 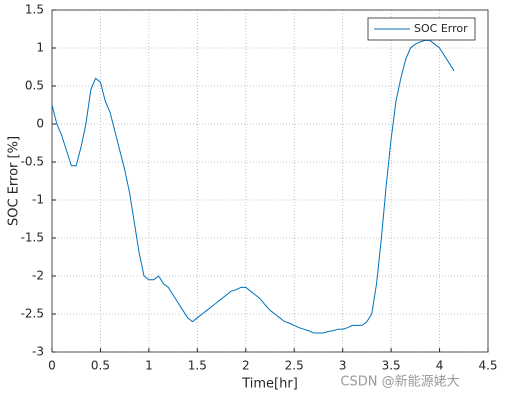 What do you see at coordinates (441, 28) in the screenshot?
I see `legend-label: SOC Error` at bounding box center [441, 28].